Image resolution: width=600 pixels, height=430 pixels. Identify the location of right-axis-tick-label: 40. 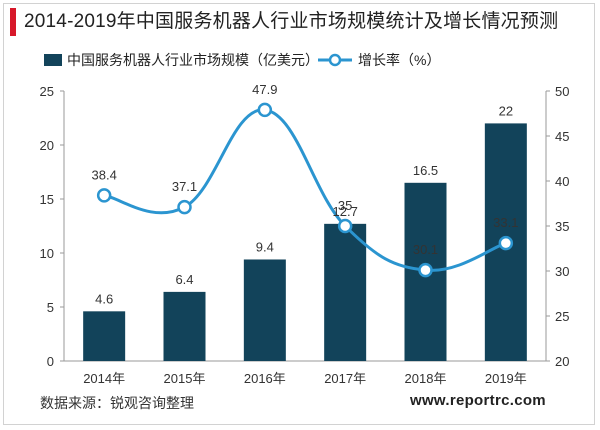
(562, 181).